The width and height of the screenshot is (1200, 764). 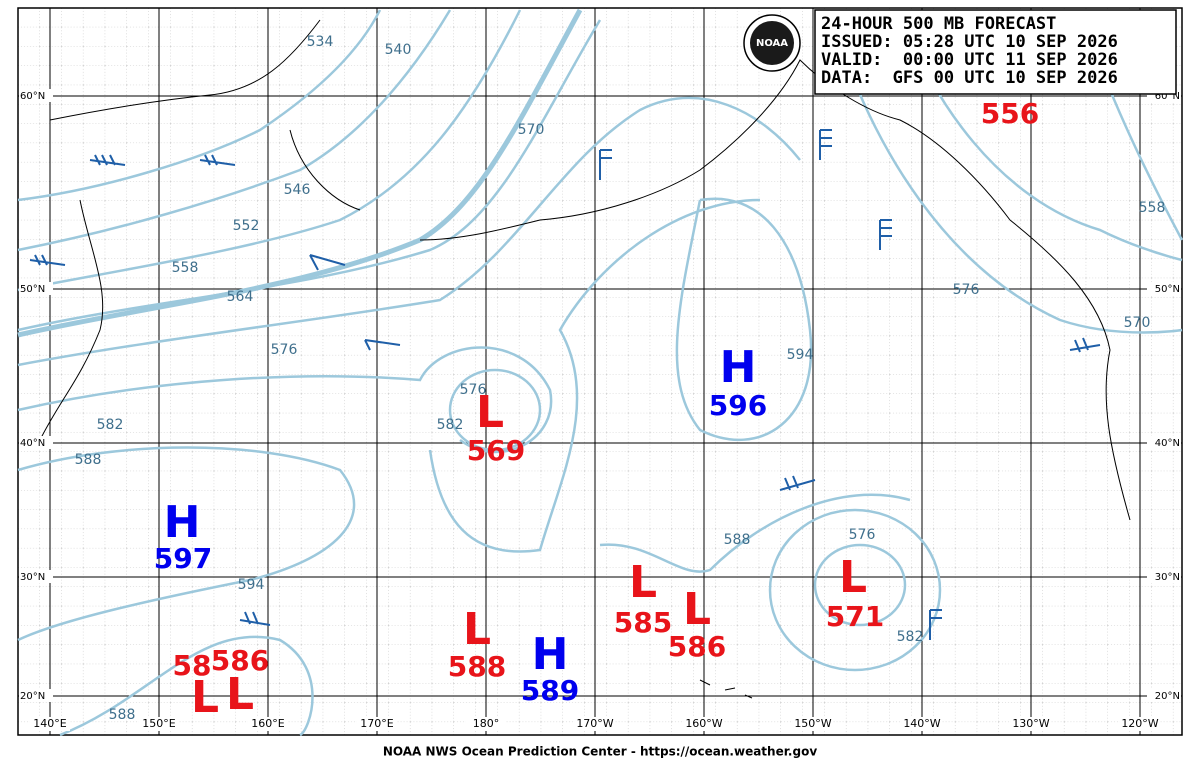 What do you see at coordinates (398, 50) in the screenshot?
I see `contour-label: 540` at bounding box center [398, 50].